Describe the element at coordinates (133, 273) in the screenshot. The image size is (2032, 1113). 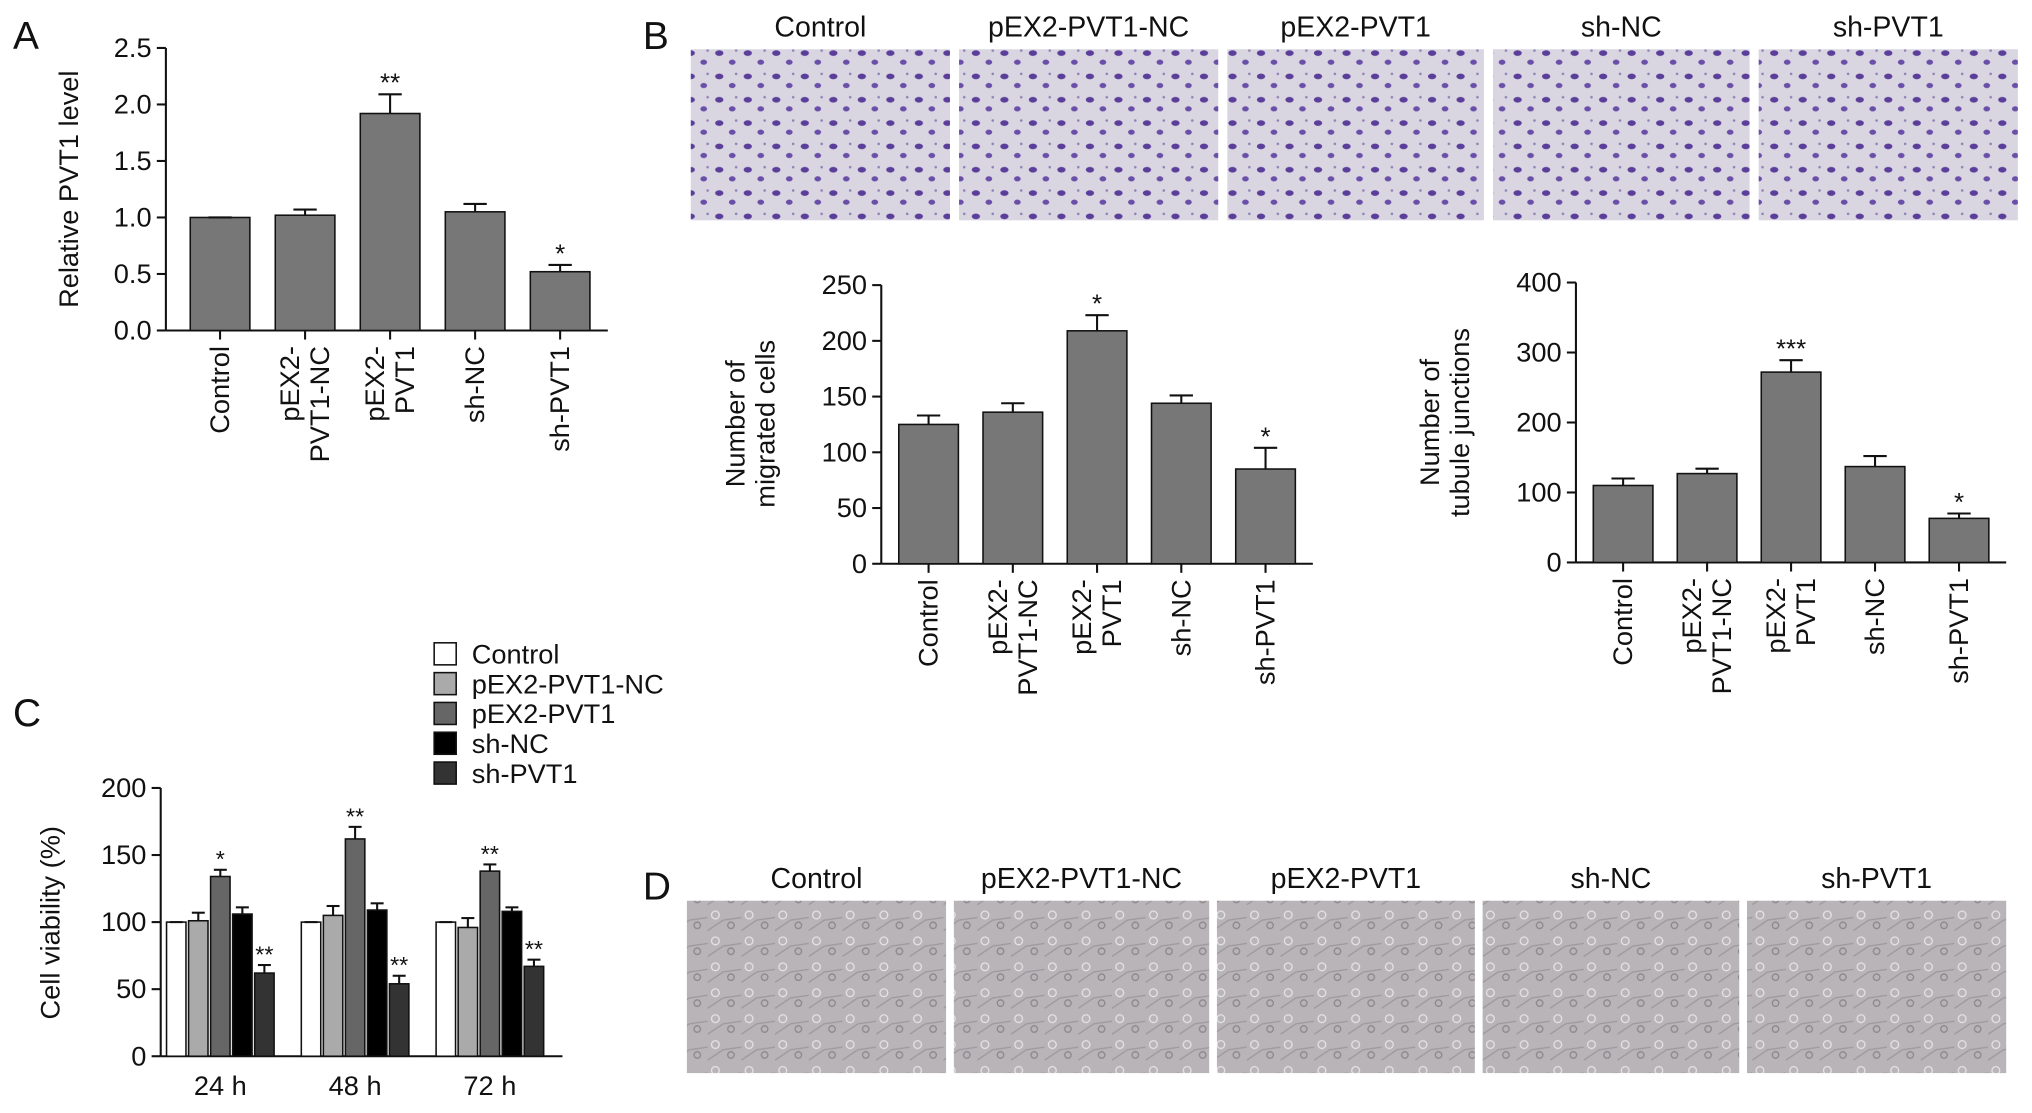
I see `y-tick-label: 0.5` at that location.